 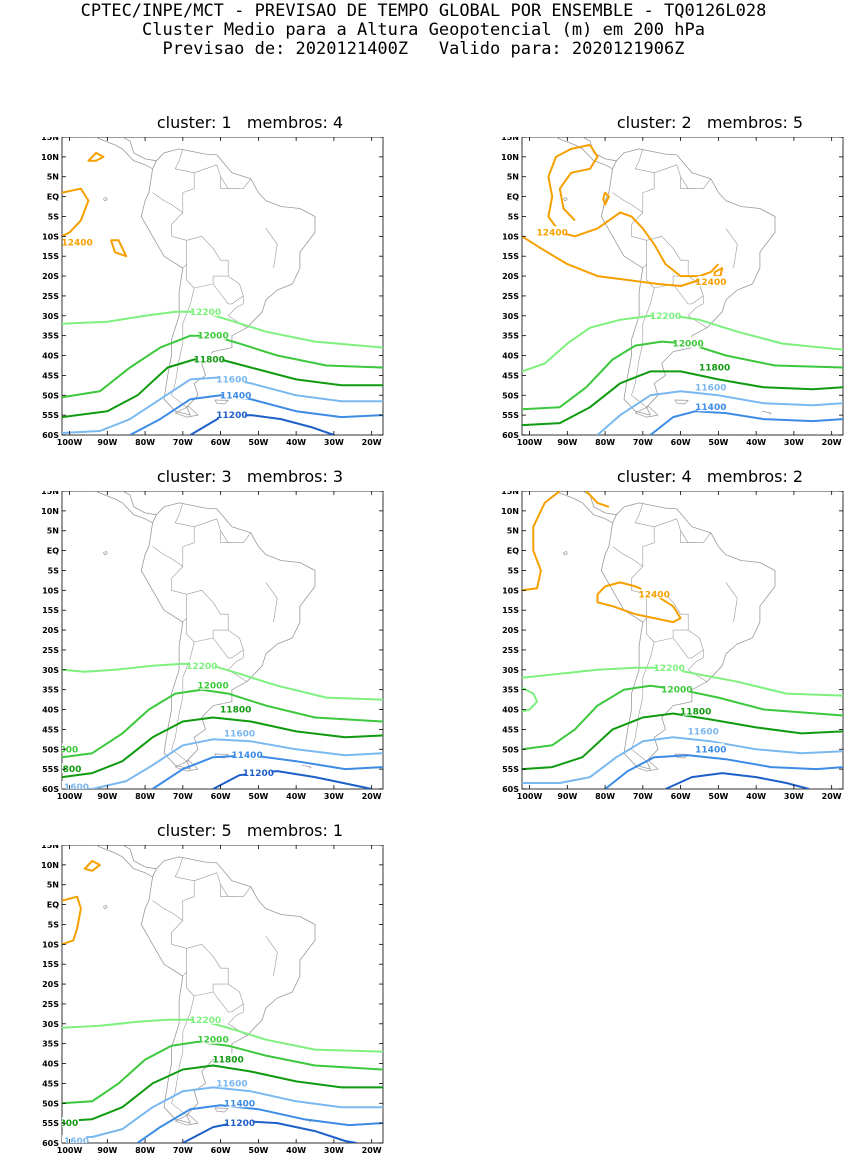 I want to click on contour-label: 12400, so click(x=76, y=243).